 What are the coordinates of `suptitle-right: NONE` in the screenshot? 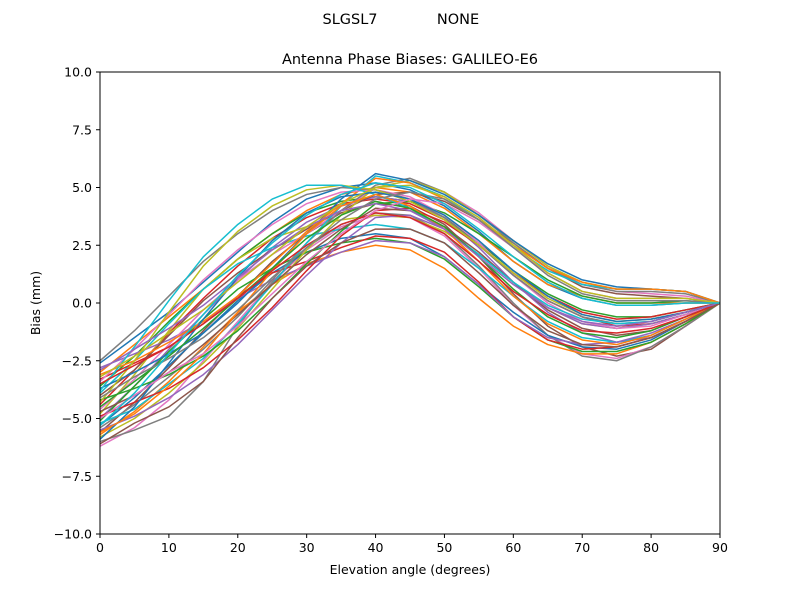 It's located at (458, 20).